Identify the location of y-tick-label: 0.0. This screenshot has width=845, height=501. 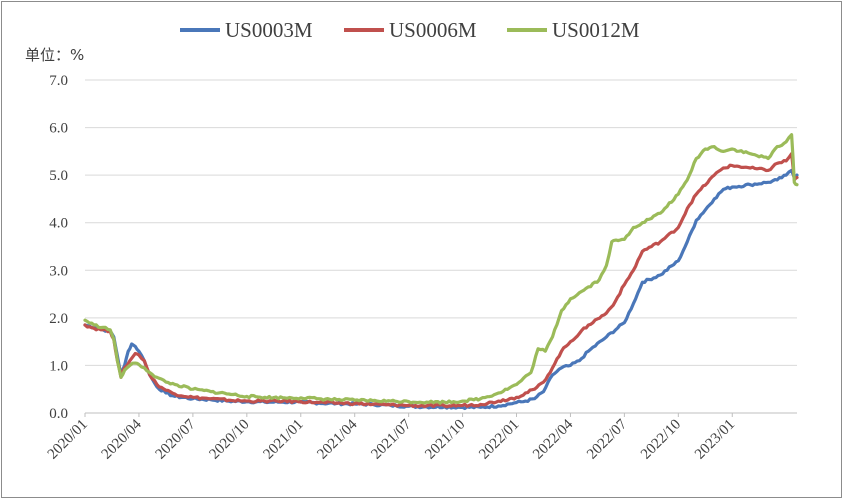
(58, 414).